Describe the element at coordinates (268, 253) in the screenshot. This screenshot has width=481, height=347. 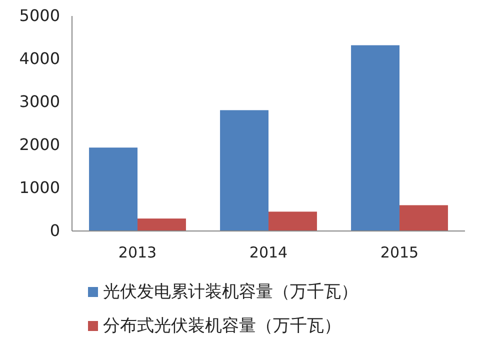
I see `x-tick-label: 2014` at that location.